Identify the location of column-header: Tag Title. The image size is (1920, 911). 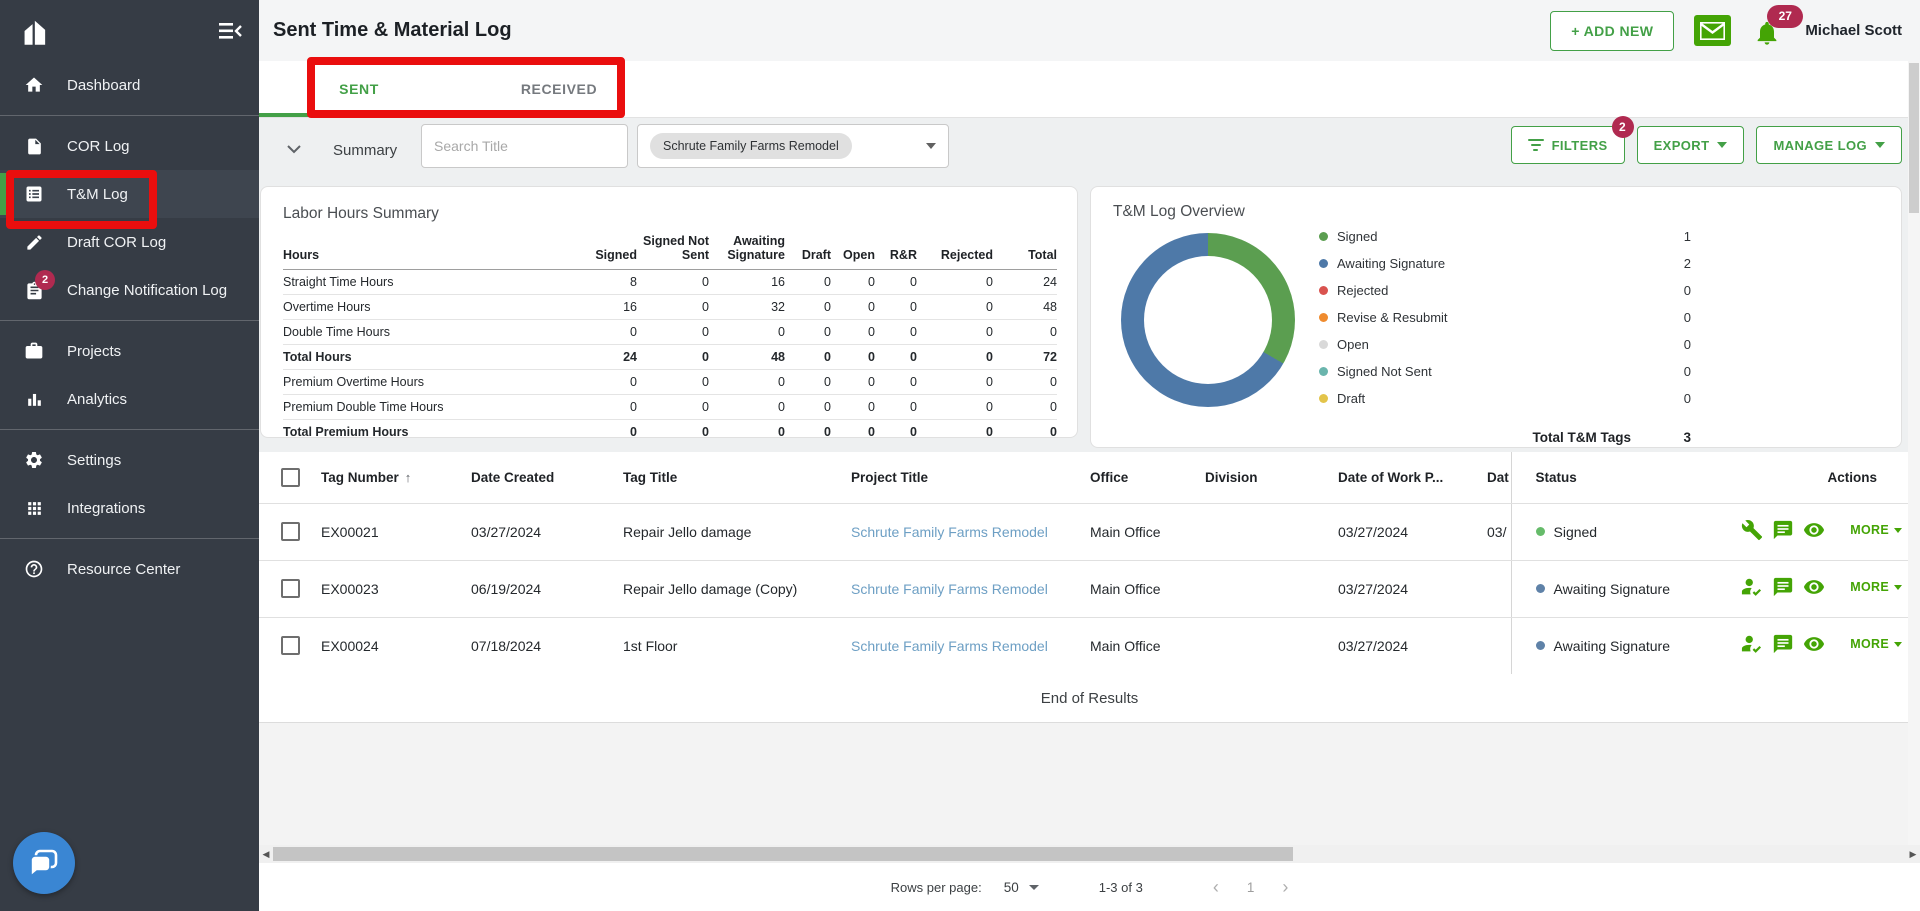
(737, 478).